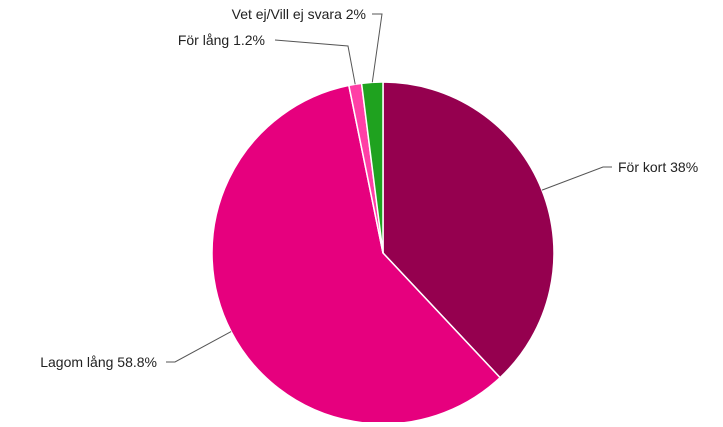 This screenshot has height=427, width=723. What do you see at coordinates (658, 167) in the screenshot?
I see `slice-label-for-kort: För kort 38%` at bounding box center [658, 167].